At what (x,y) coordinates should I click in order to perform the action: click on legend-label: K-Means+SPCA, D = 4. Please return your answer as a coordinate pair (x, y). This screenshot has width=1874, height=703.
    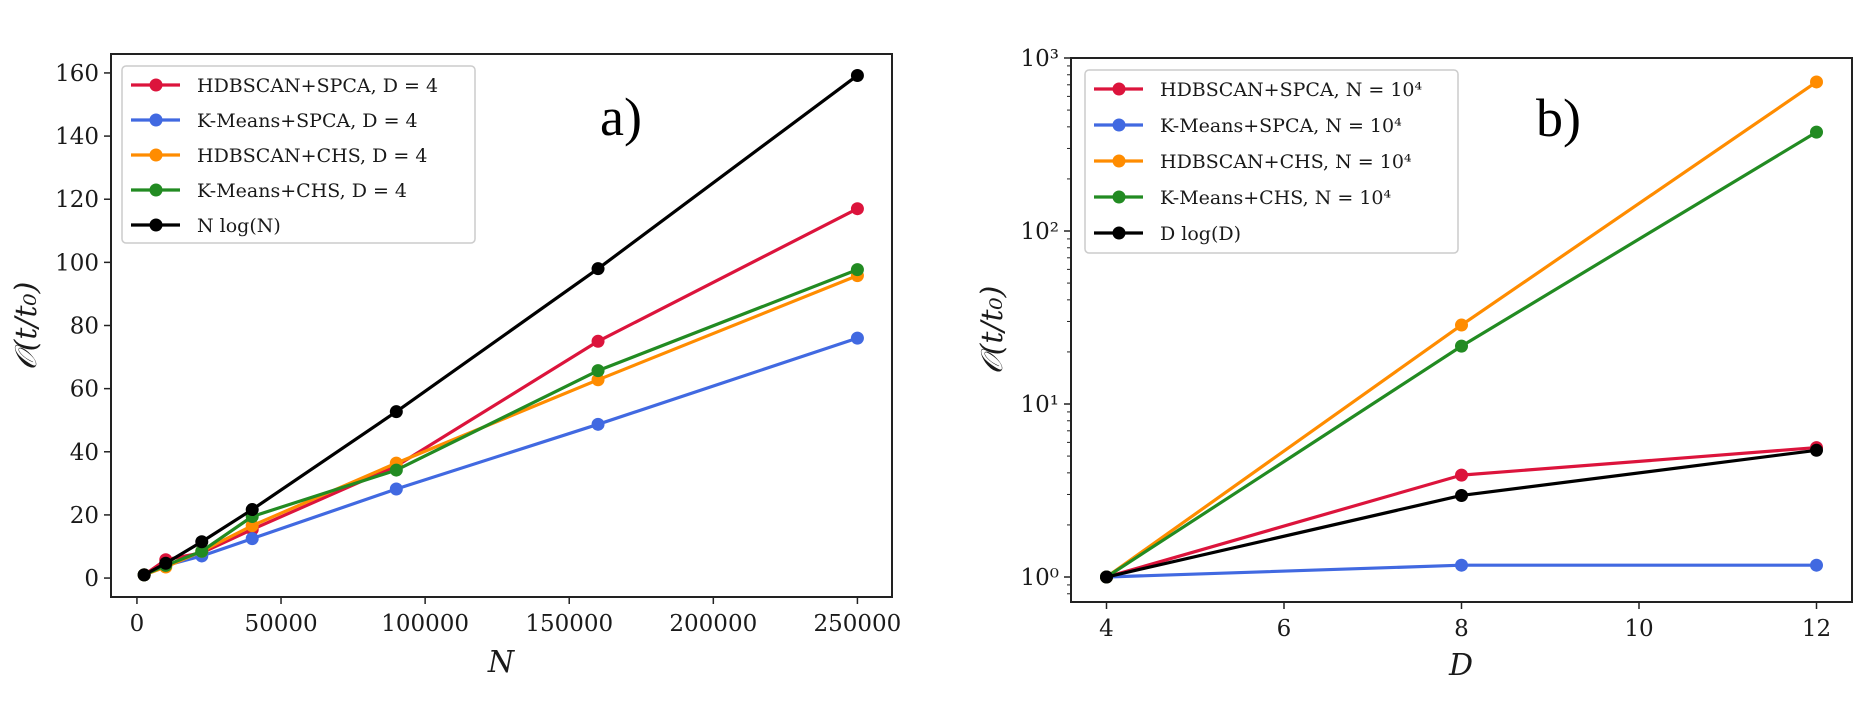
    Looking at the image, I should click on (307, 121).